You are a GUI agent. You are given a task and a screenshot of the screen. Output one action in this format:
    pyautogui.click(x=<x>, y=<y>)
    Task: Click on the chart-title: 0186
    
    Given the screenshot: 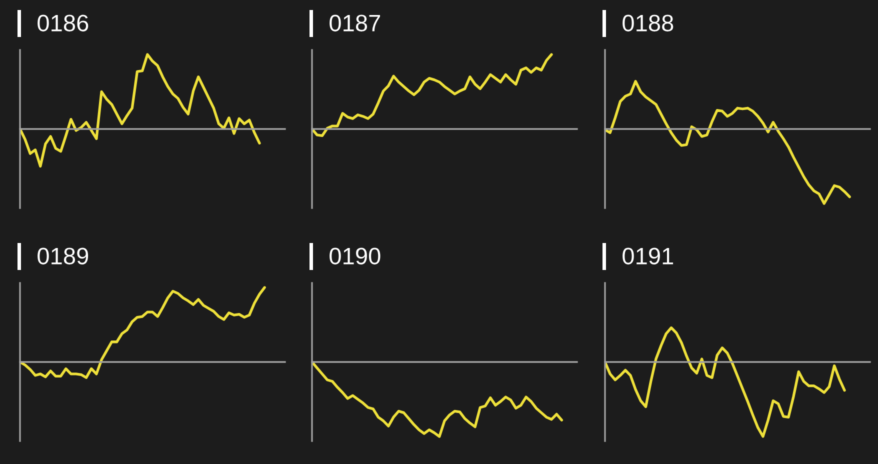 What is the action you would take?
    pyautogui.click(x=63, y=23)
    